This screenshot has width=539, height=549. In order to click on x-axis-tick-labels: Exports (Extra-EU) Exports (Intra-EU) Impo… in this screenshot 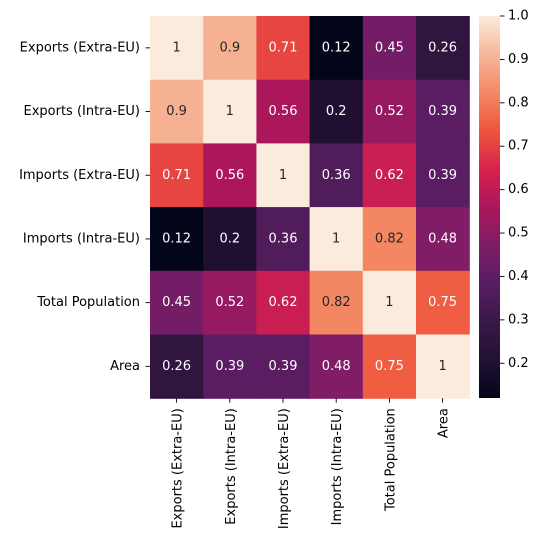, I will do `click(311, 463)`.